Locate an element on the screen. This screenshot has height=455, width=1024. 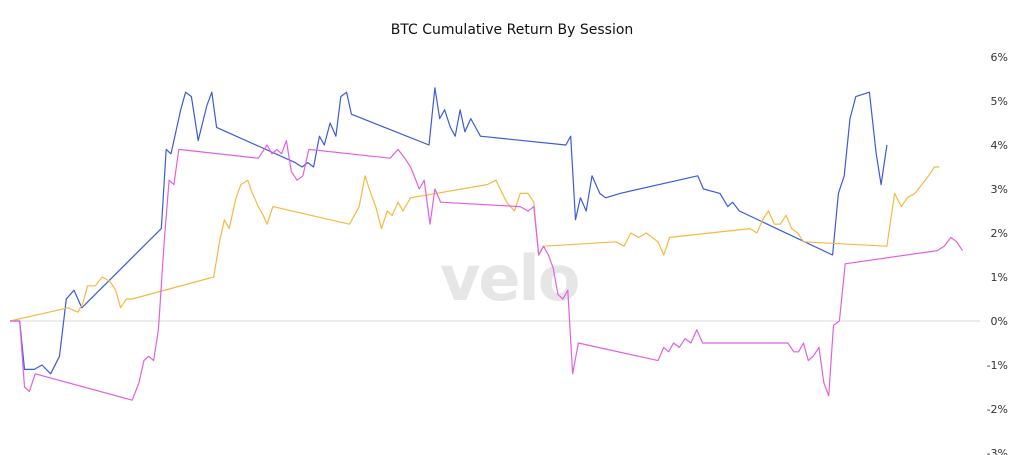
y-tick-label: 2% is located at coordinates (999, 233).